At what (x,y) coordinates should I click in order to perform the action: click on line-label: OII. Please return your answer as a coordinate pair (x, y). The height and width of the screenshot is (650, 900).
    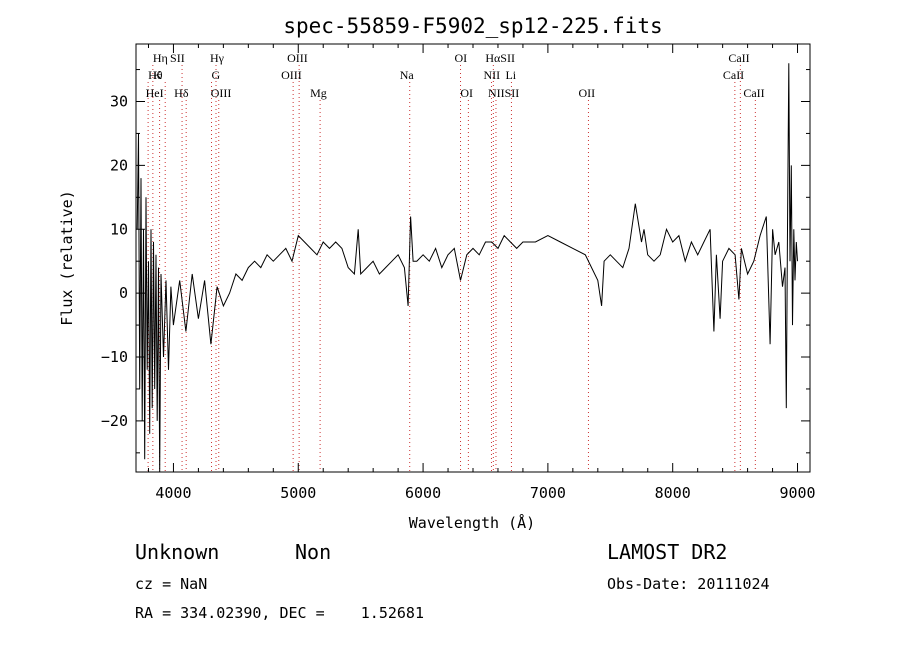
    Looking at the image, I should click on (586, 93).